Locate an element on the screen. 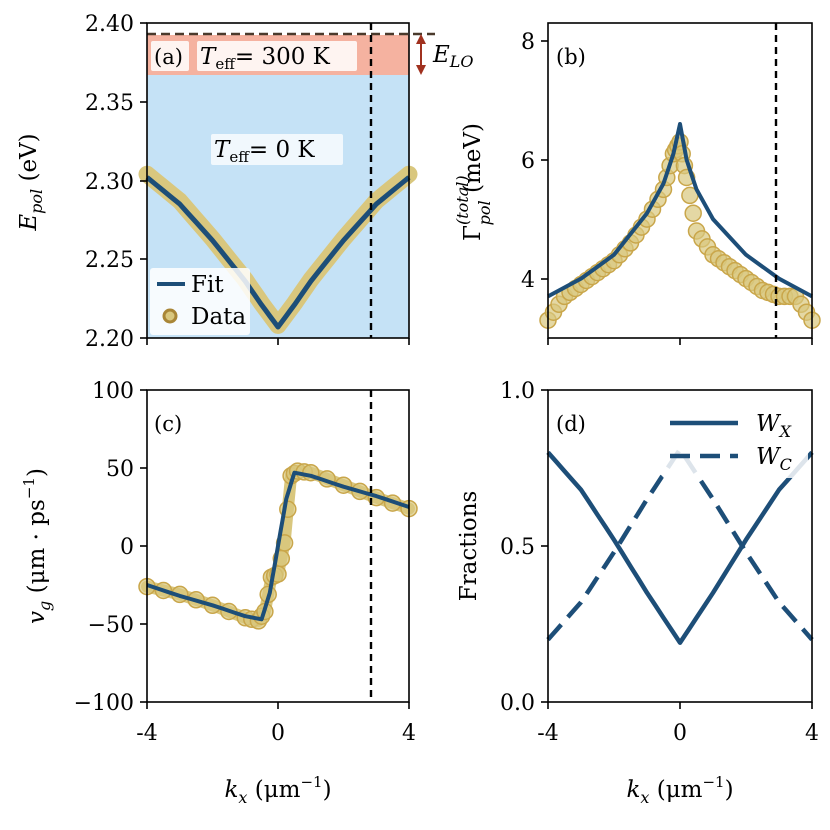 The height and width of the screenshot is (830, 830). panel-label-box-b is located at coordinates (573, 56).